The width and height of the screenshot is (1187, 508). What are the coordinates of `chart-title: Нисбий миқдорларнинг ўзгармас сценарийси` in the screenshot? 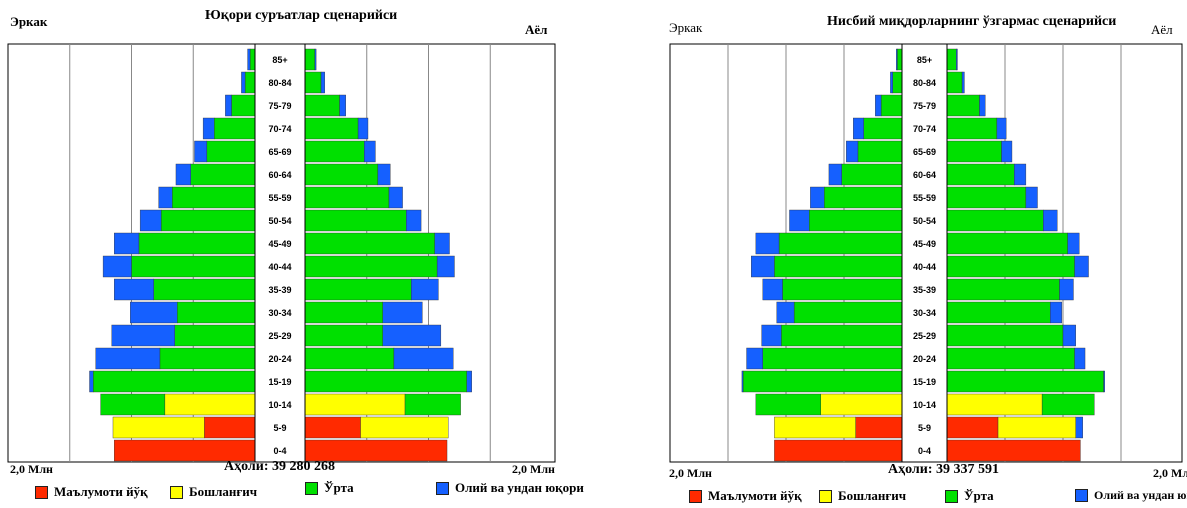 It's located at (972, 21).